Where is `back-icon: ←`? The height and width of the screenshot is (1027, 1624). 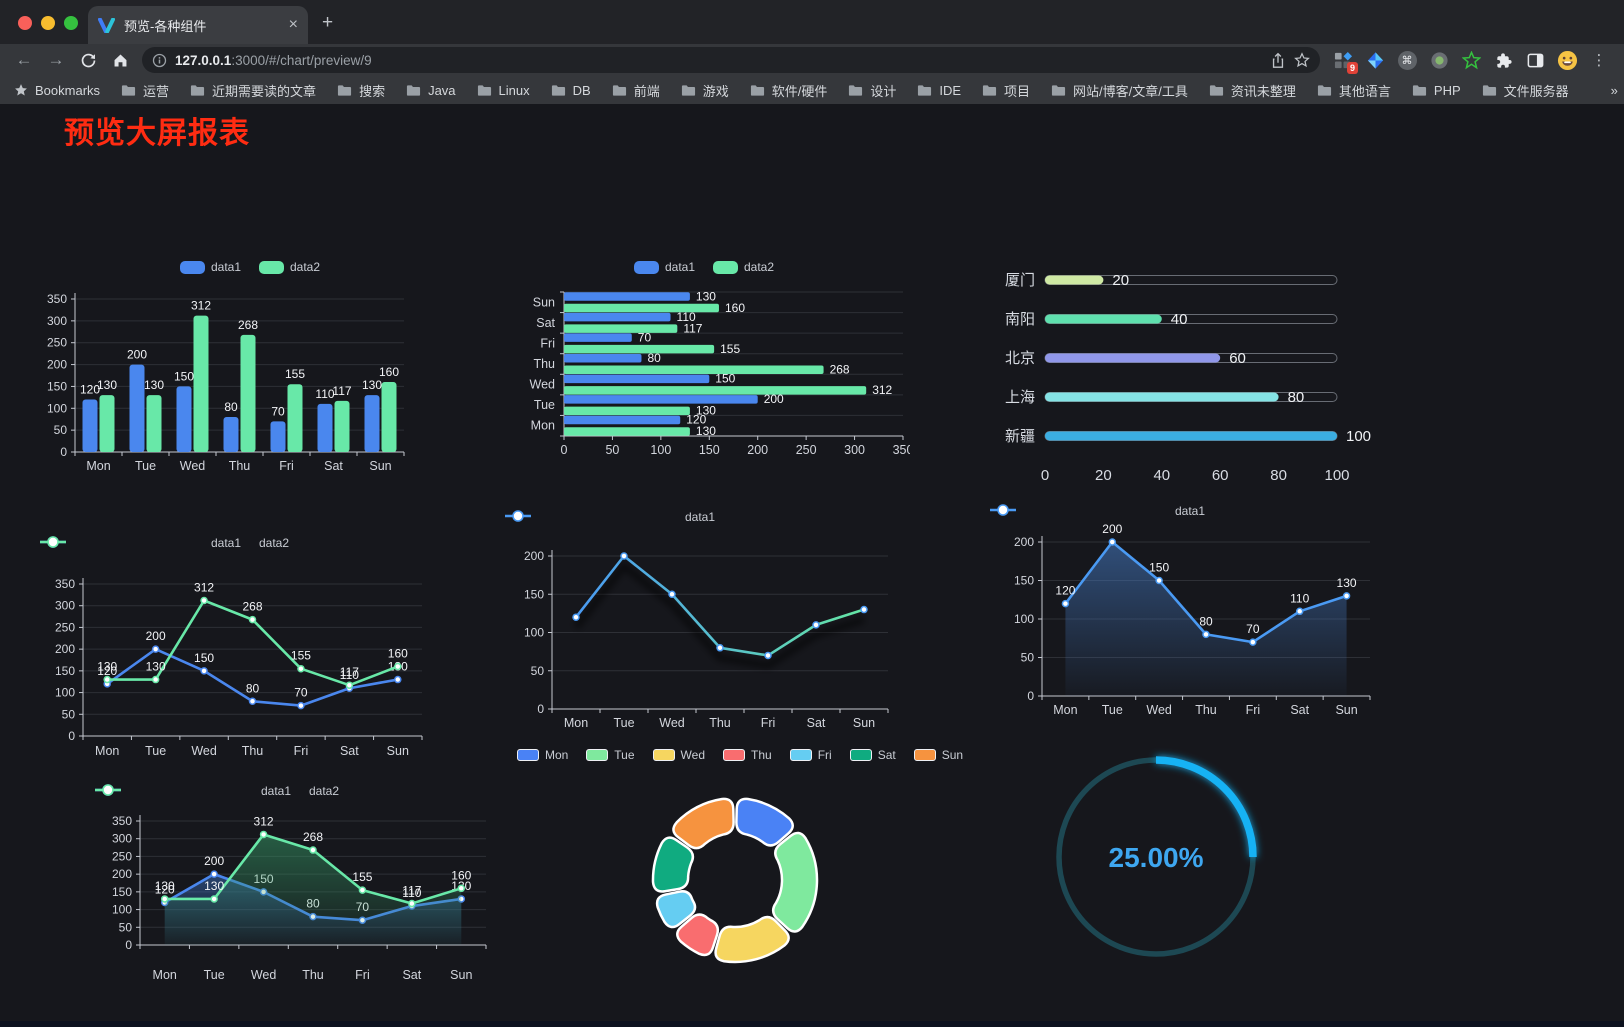 back-icon: ← is located at coordinates (24, 59).